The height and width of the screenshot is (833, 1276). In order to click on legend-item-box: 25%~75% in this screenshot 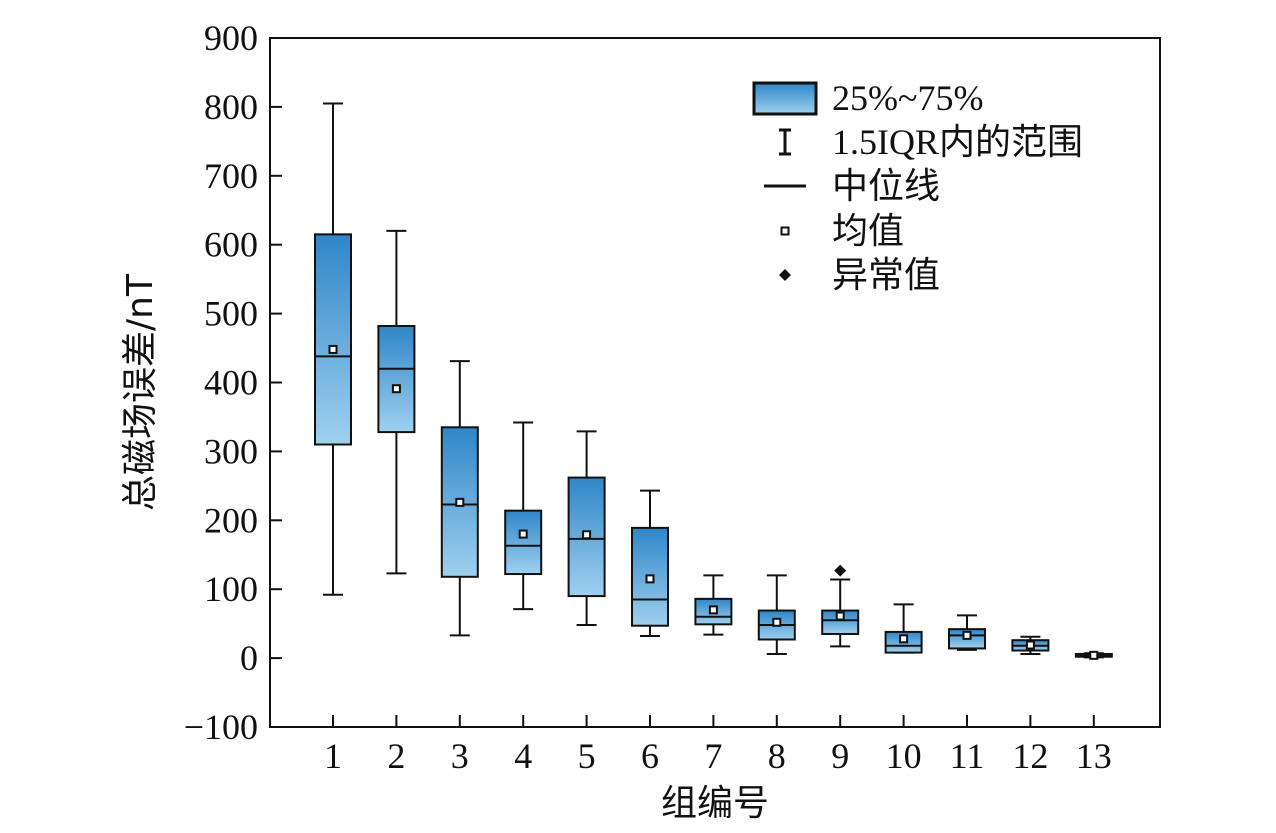, I will do `click(867, 98)`.